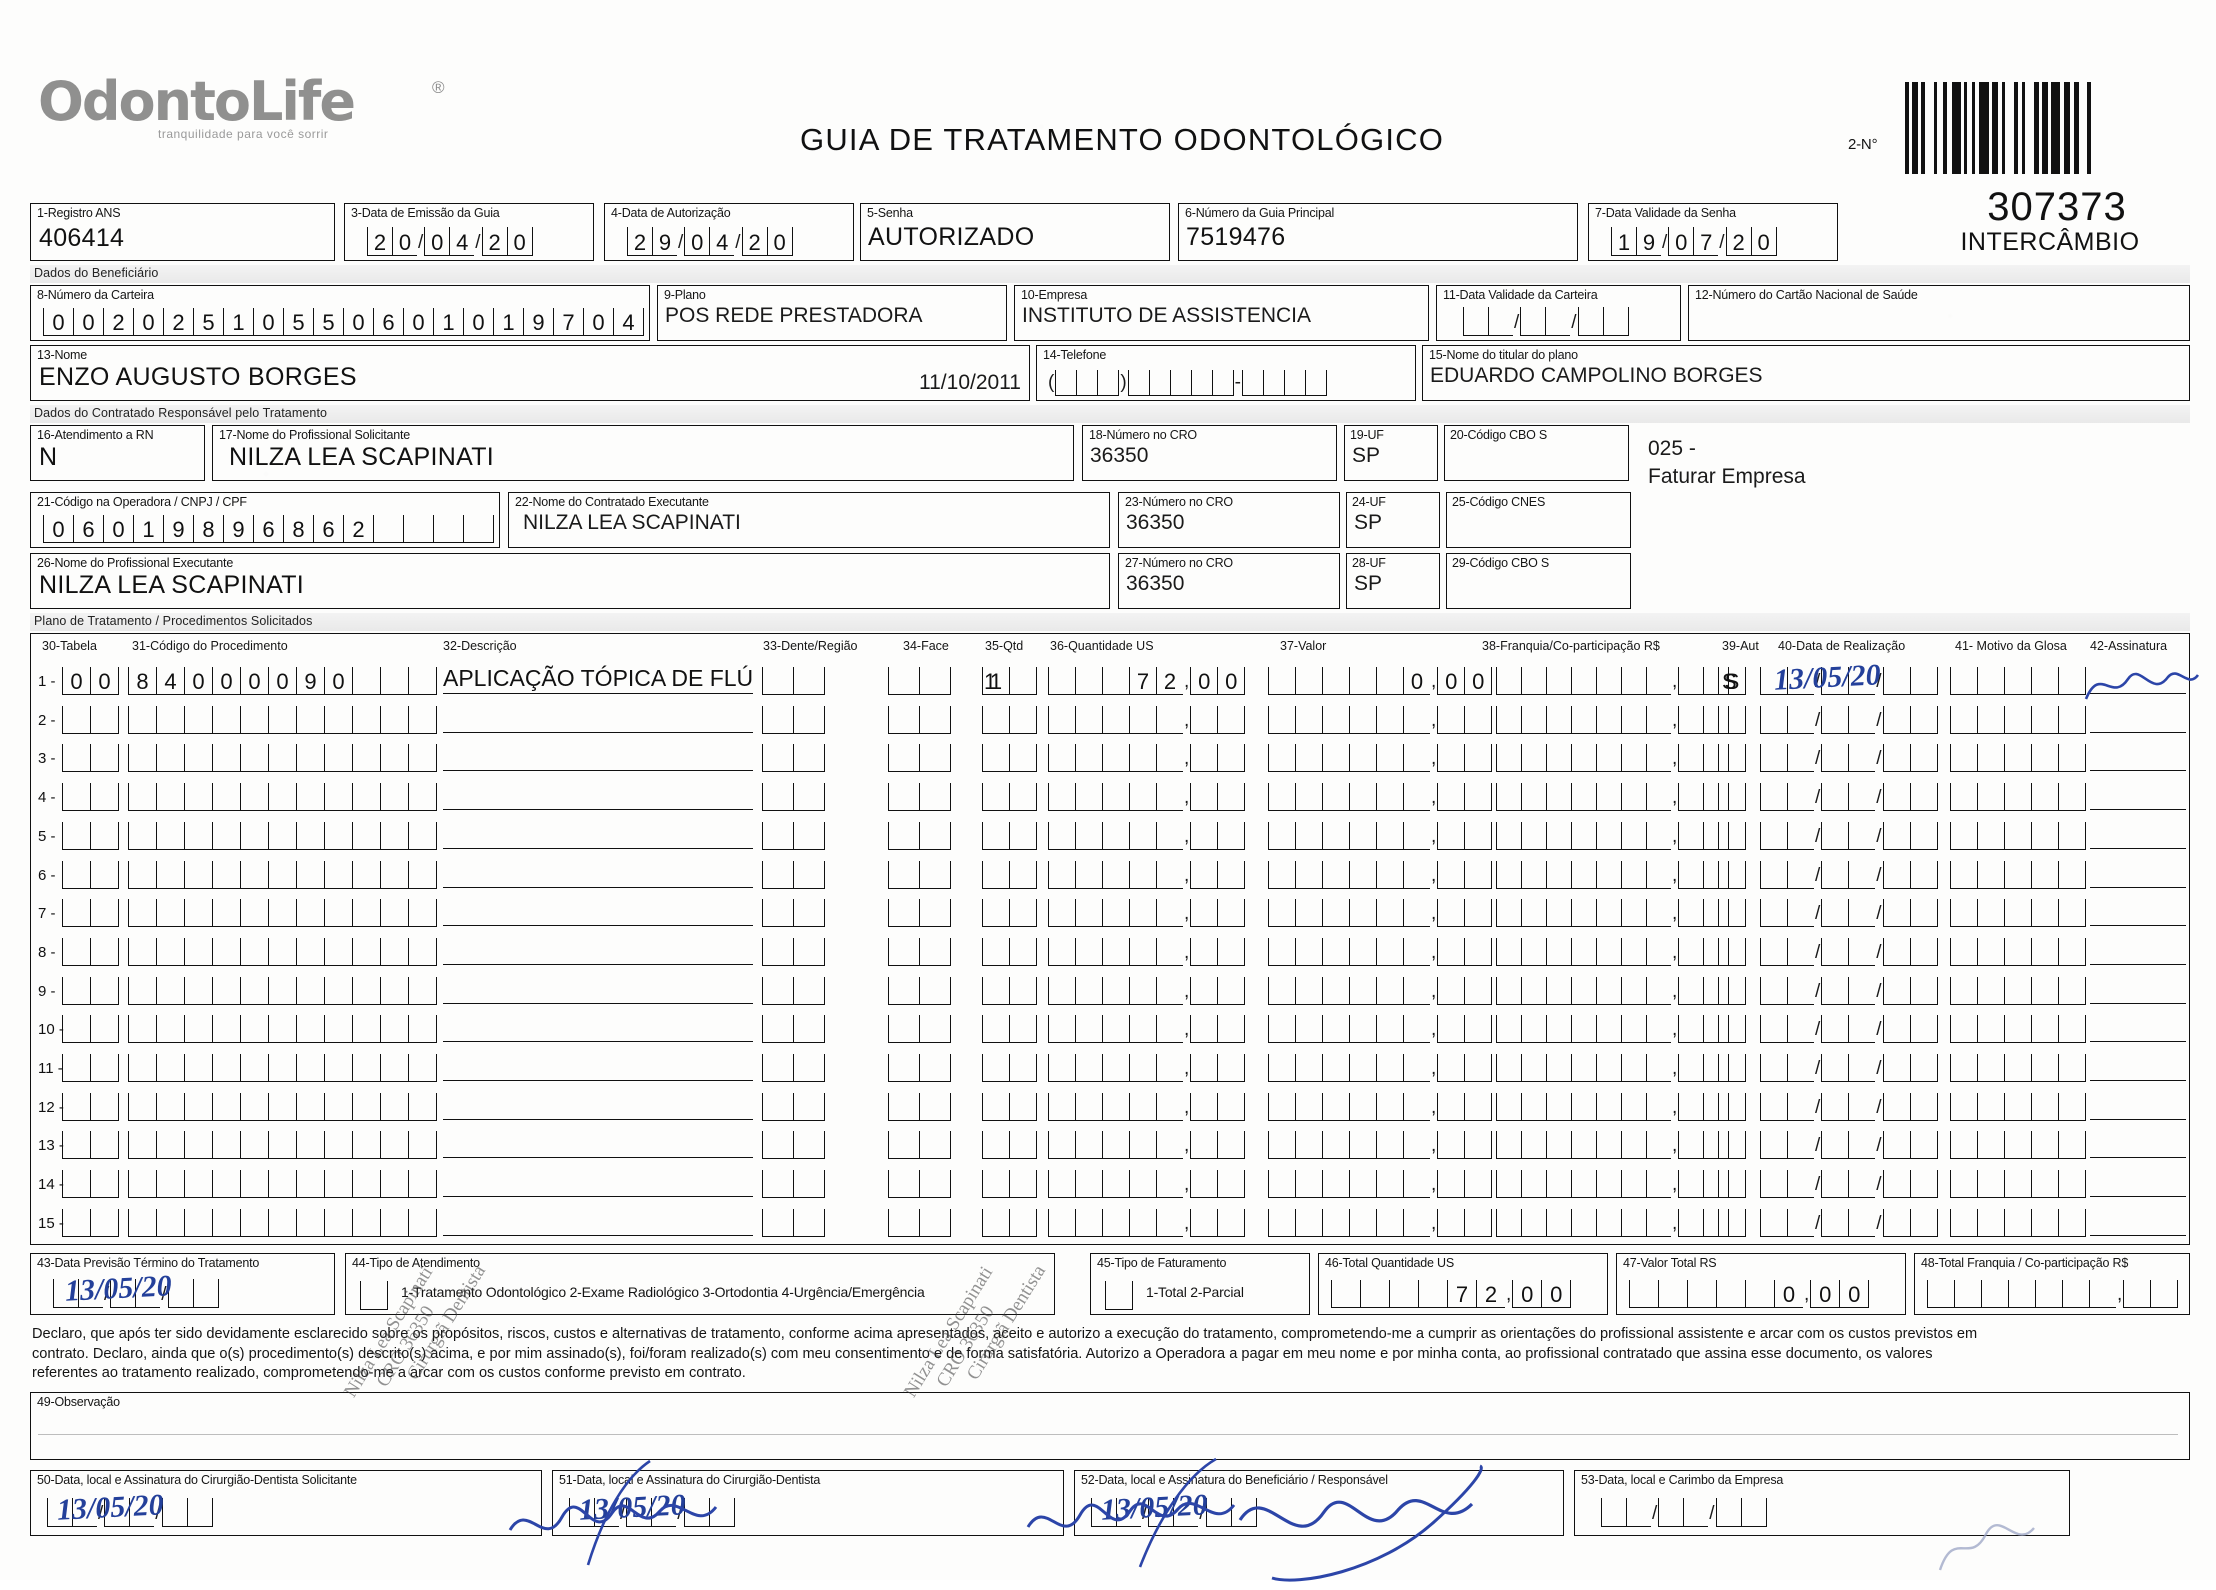  What do you see at coordinates (598, 873) in the screenshot?
I see `procedure-cell-descricao` at bounding box center [598, 873].